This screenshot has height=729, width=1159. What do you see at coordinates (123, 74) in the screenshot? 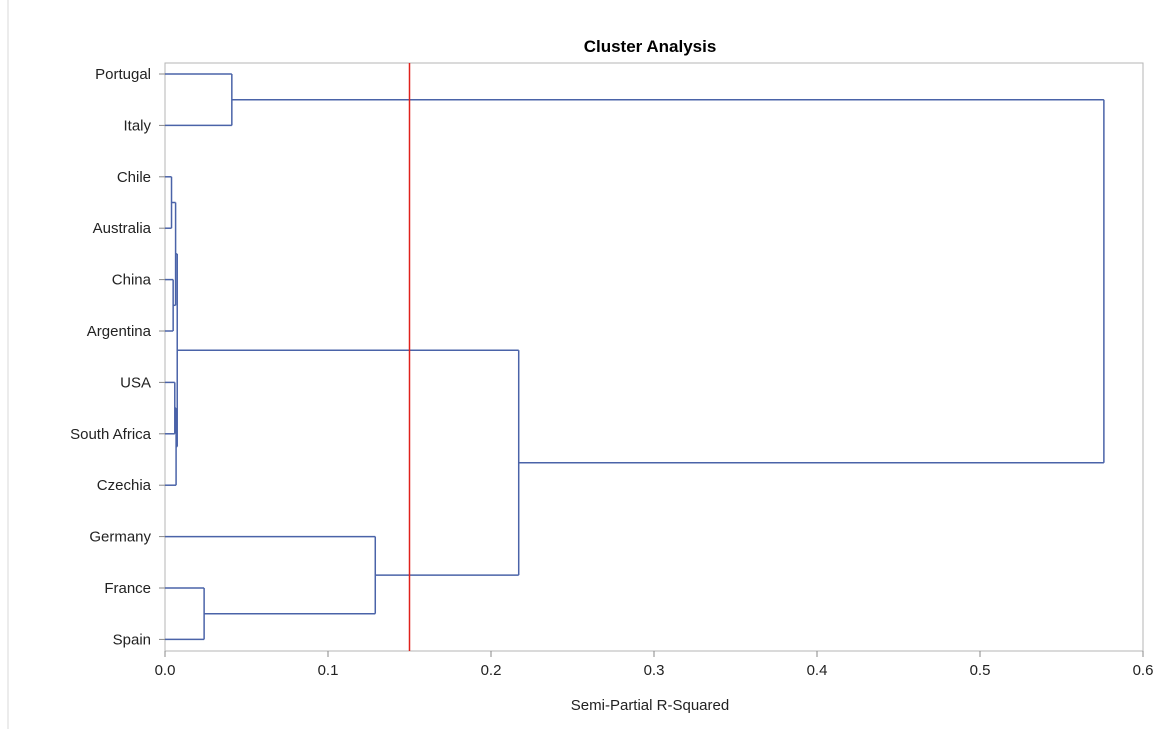
I see `leaf-label-portugal: Portugal` at bounding box center [123, 74].